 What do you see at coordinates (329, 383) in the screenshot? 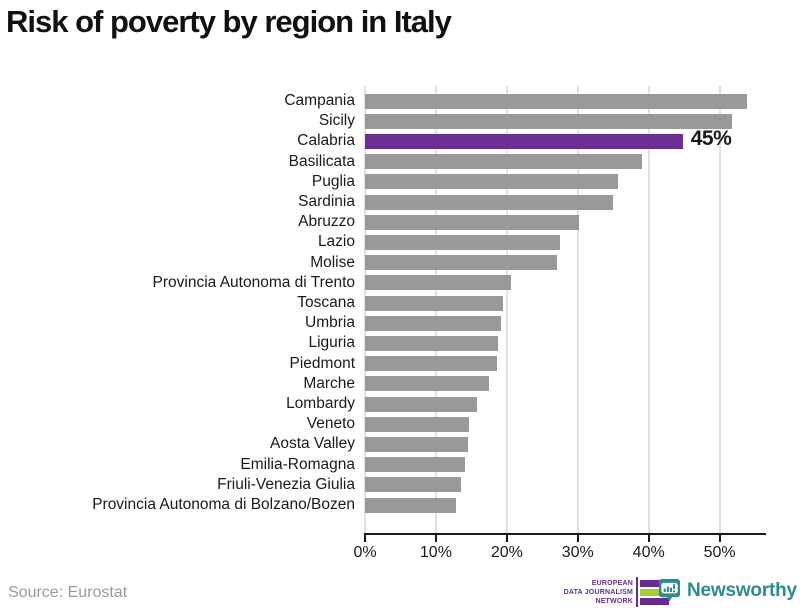
I see `region-label: Marche` at bounding box center [329, 383].